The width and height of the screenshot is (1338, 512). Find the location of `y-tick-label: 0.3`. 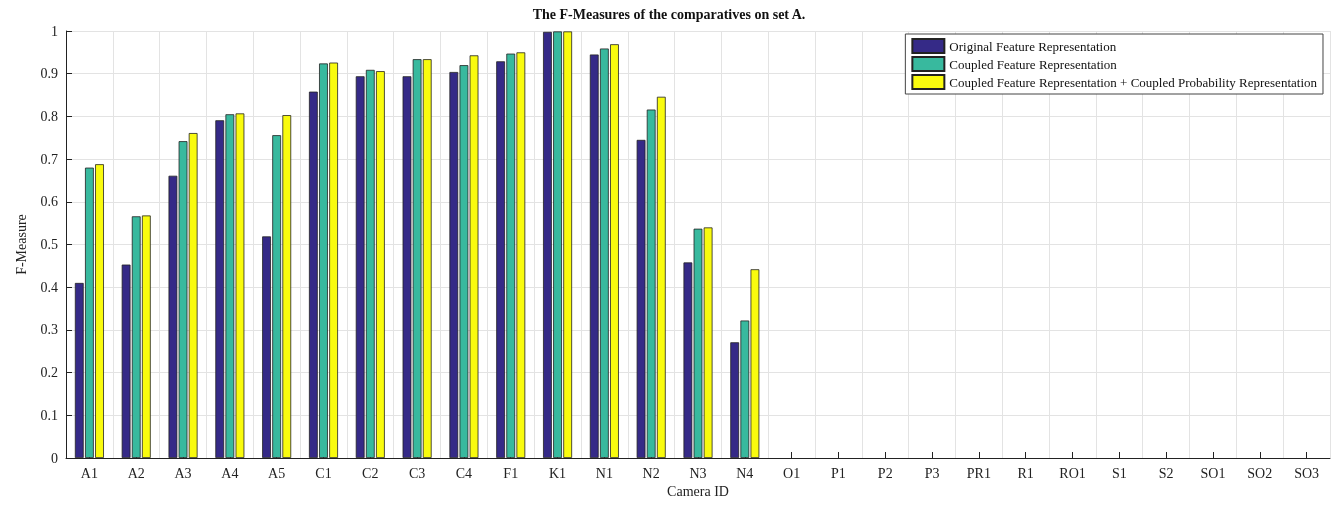

y-tick-label: 0.3 is located at coordinates (49, 330).